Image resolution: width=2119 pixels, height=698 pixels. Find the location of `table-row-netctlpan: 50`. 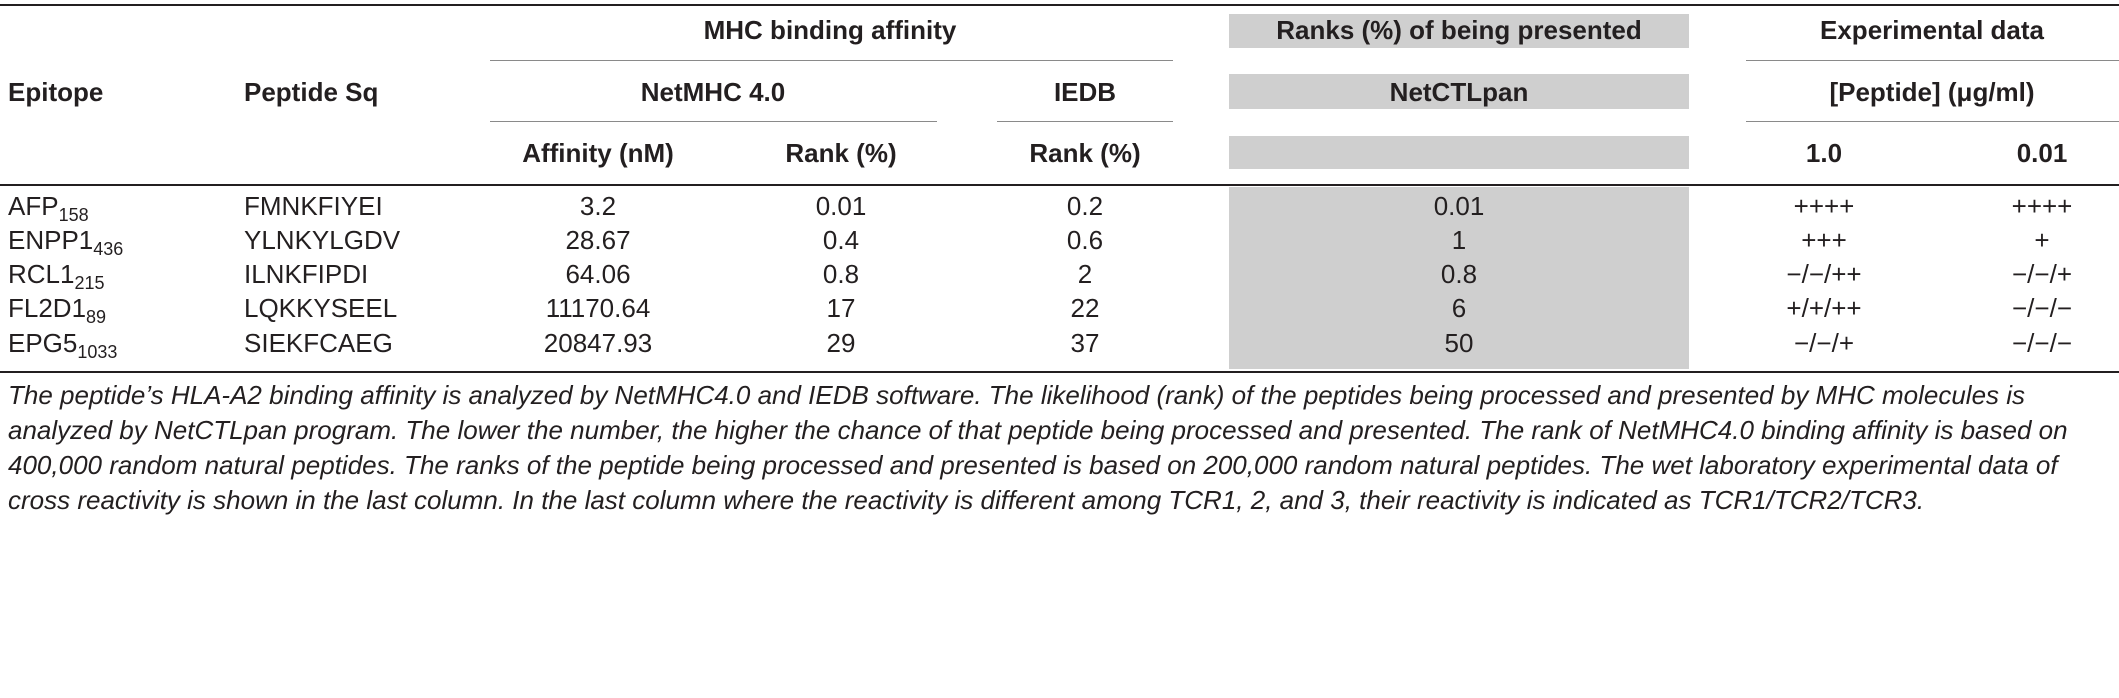

table-row-netctlpan: 50 is located at coordinates (1459, 343).